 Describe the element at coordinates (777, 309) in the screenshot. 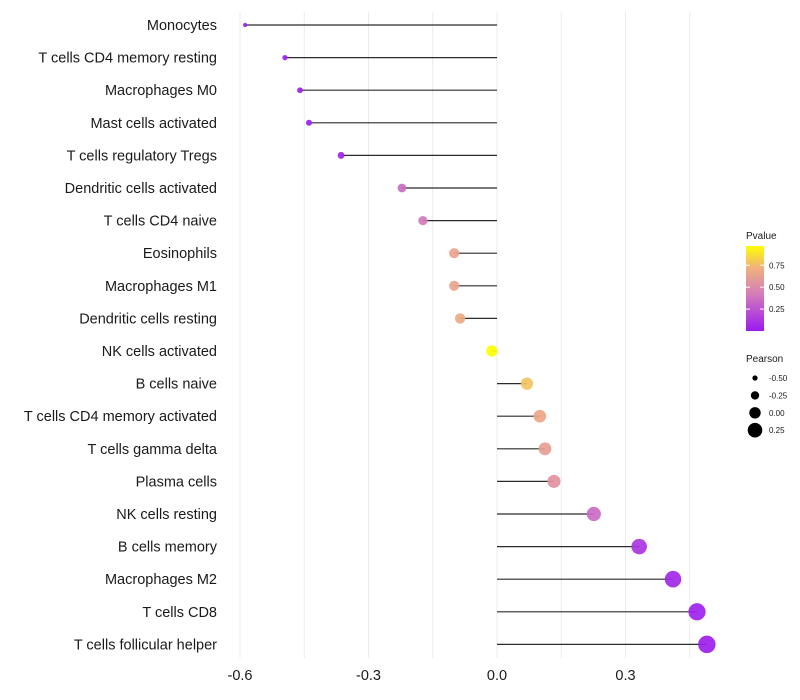

I see `legend-color-label: 0.25` at that location.